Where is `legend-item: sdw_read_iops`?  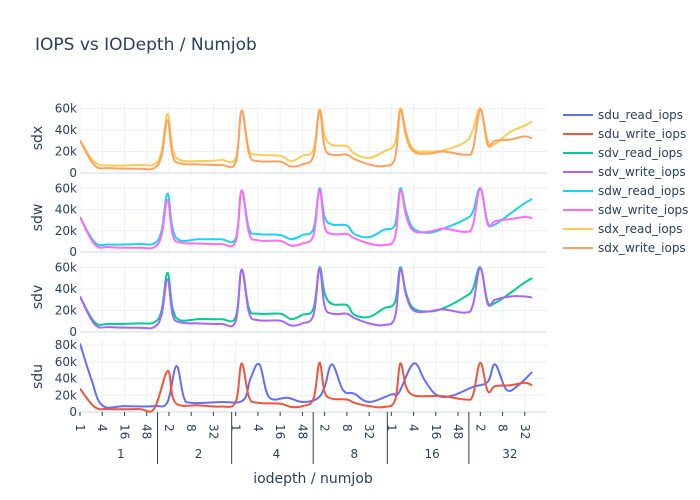 legend-item: sdw_read_iops is located at coordinates (624, 191).